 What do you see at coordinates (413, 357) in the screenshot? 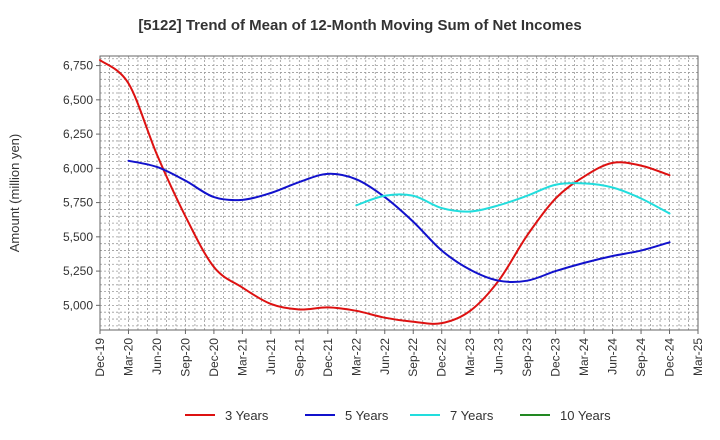
I see `x-tick-label: Sep-22` at bounding box center [413, 357].